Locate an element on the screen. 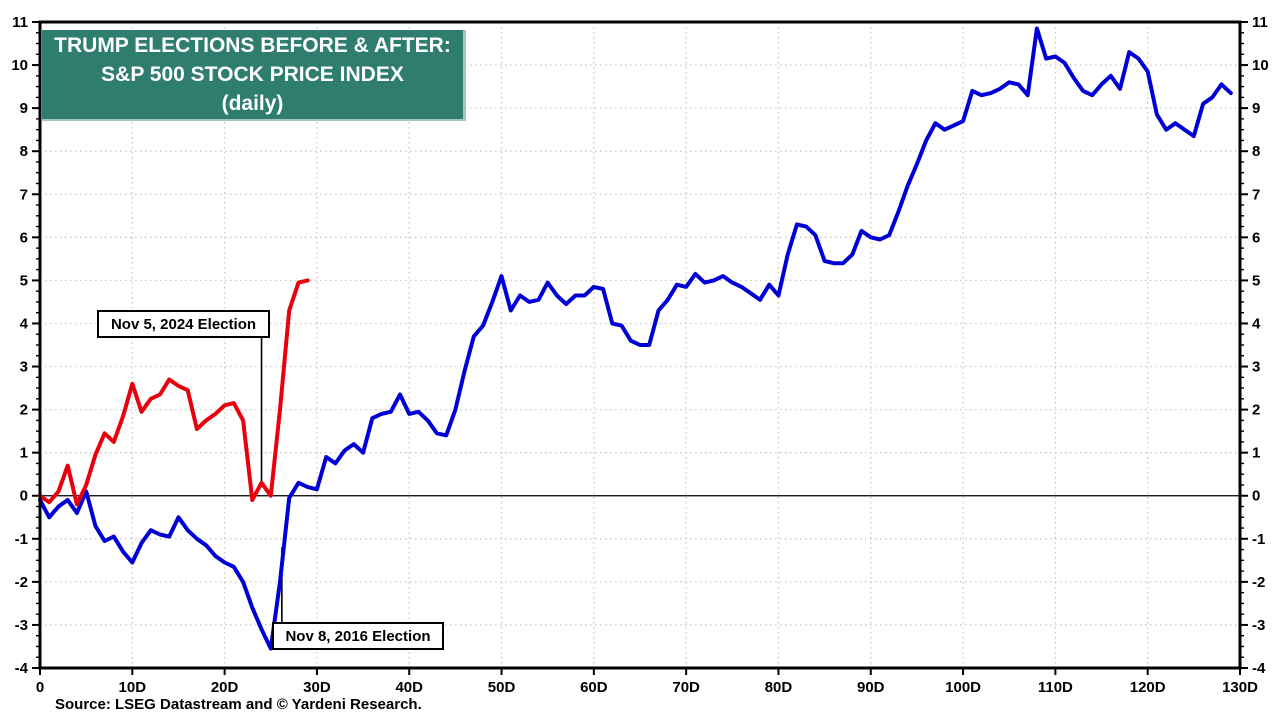 Image resolution: width=1280 pixels, height=720 pixels. y-axis-label-right: -3 is located at coordinates (1258, 625).